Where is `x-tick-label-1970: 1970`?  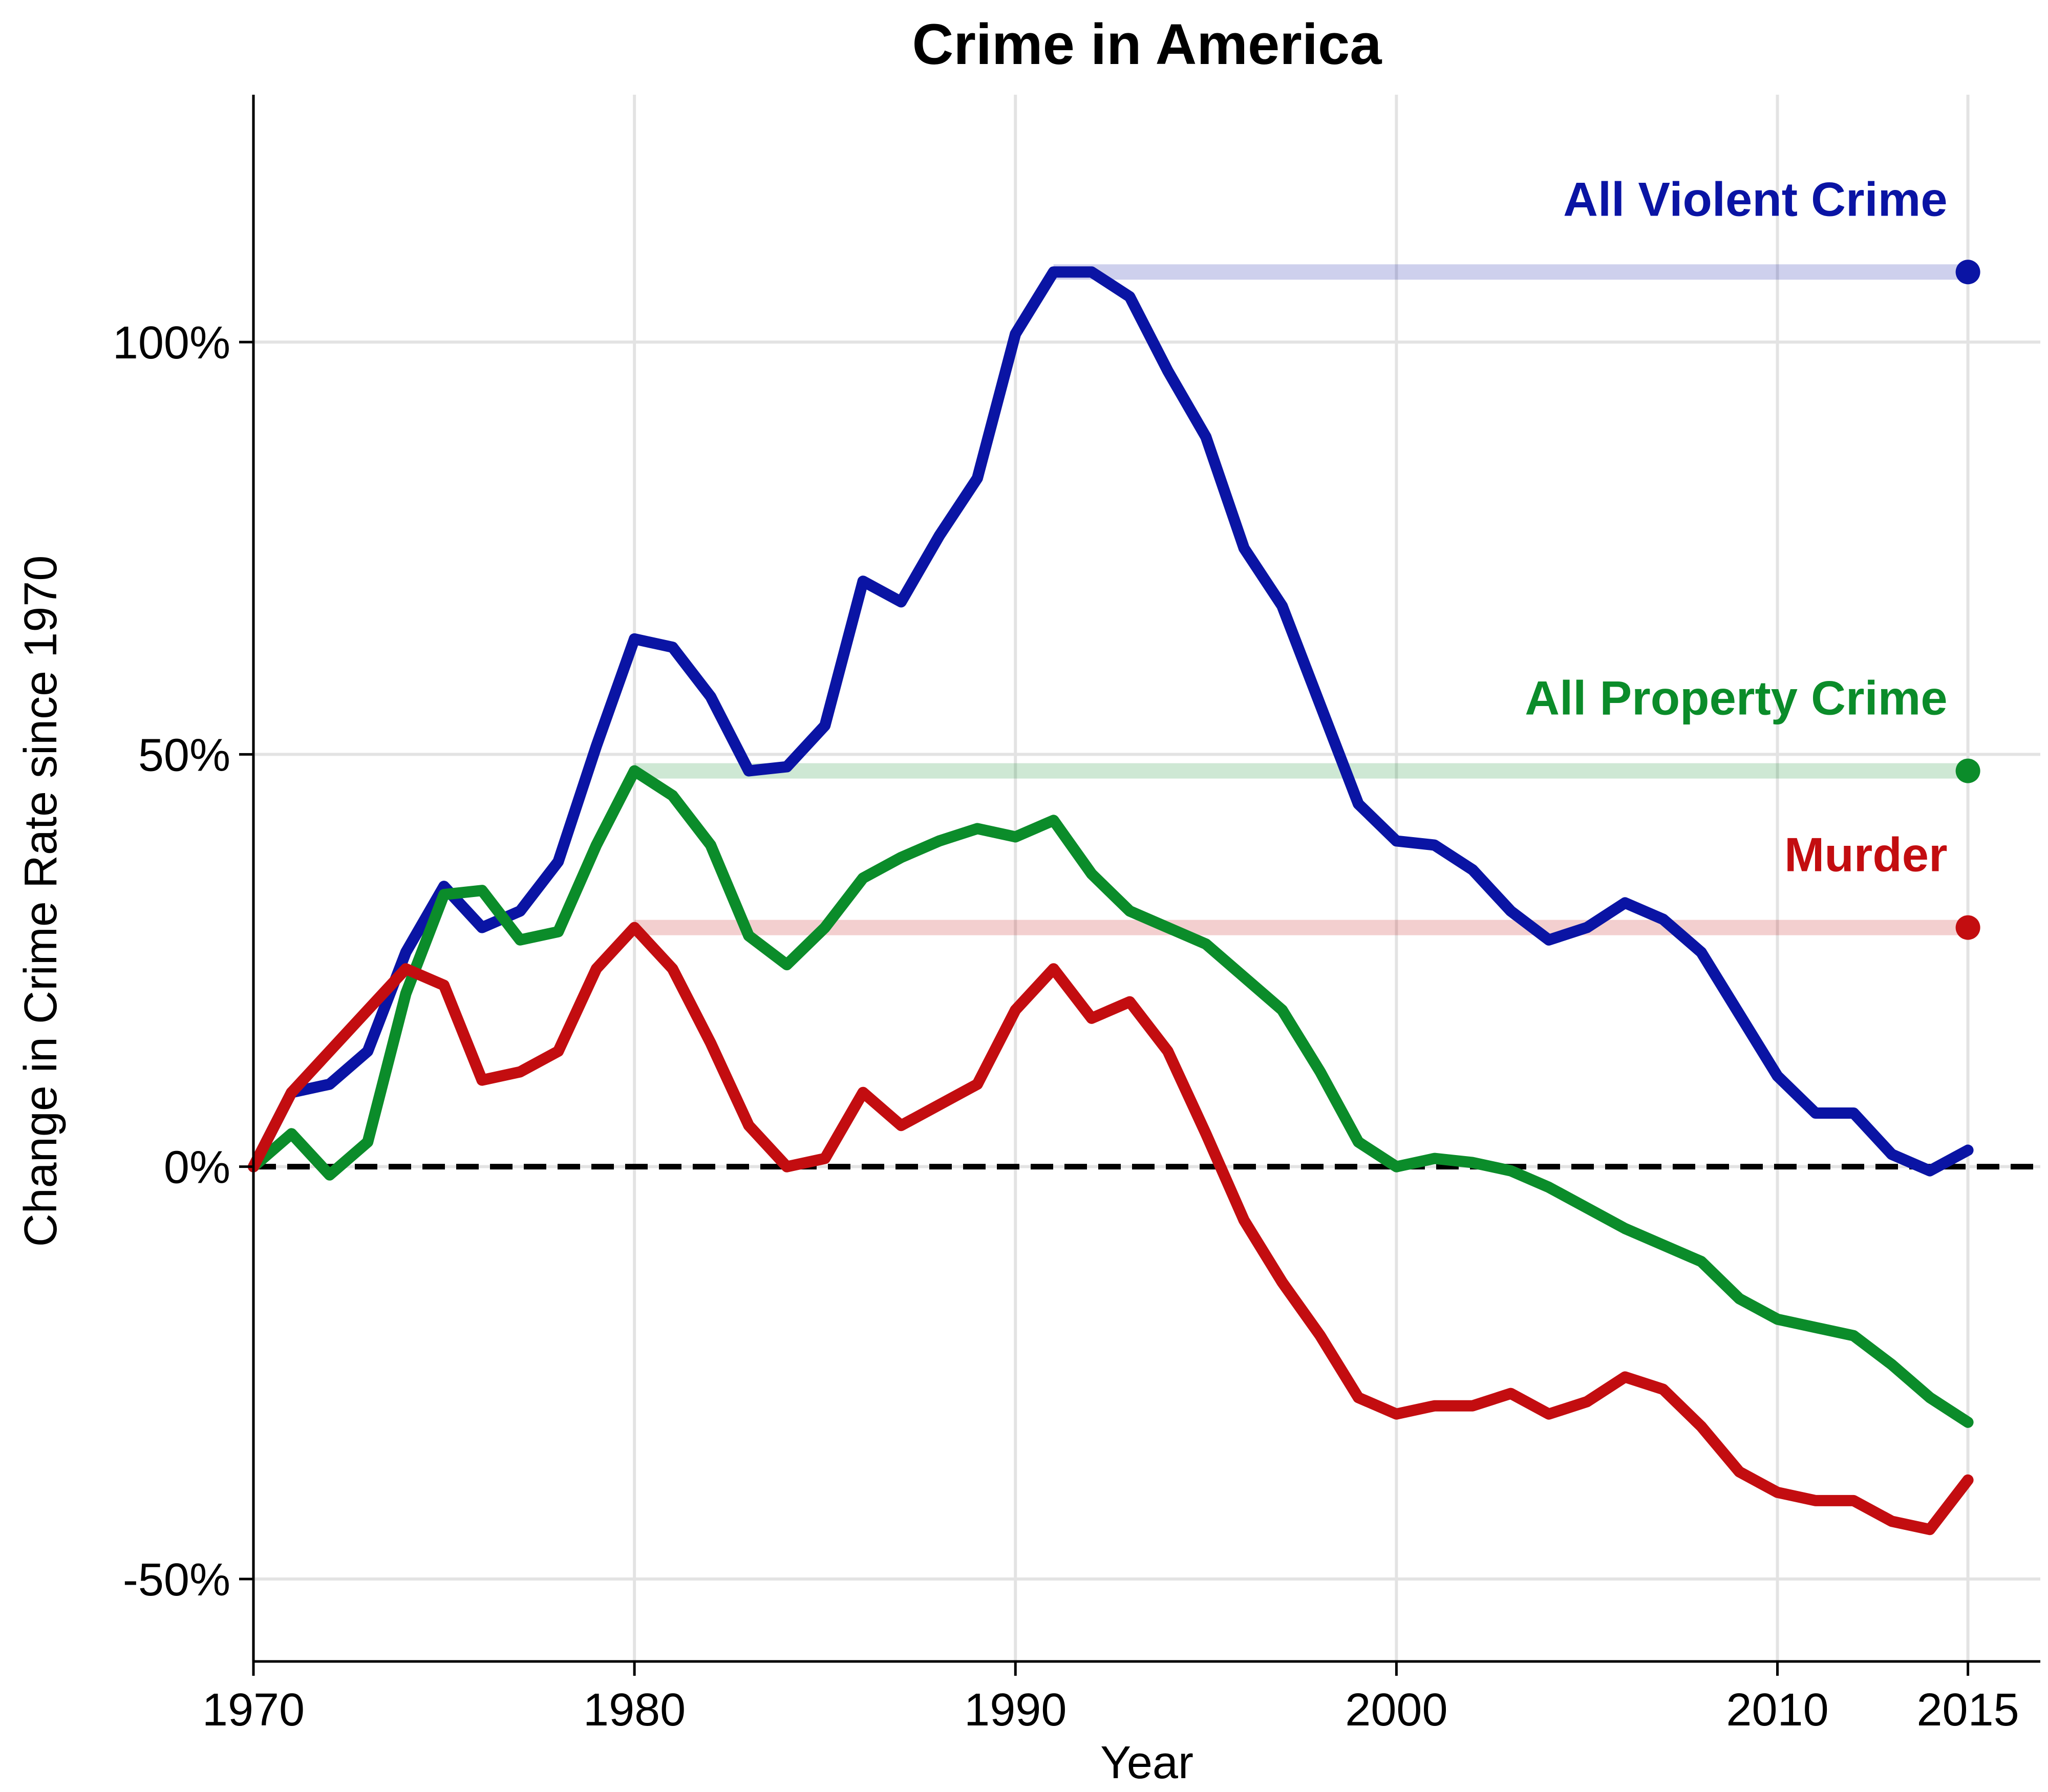 x-tick-label-1970: 1970 is located at coordinates (253, 1710).